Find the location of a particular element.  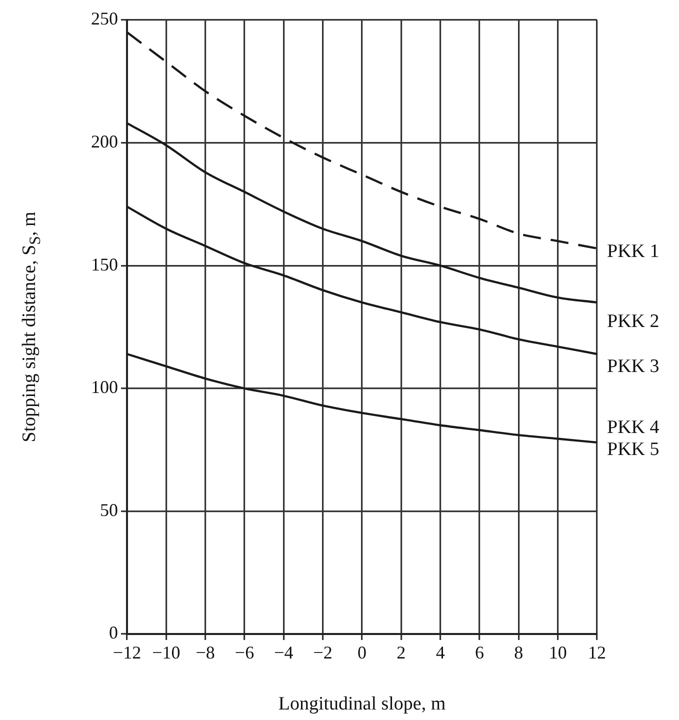

x-tick-label: 2 is located at coordinates (401, 652).